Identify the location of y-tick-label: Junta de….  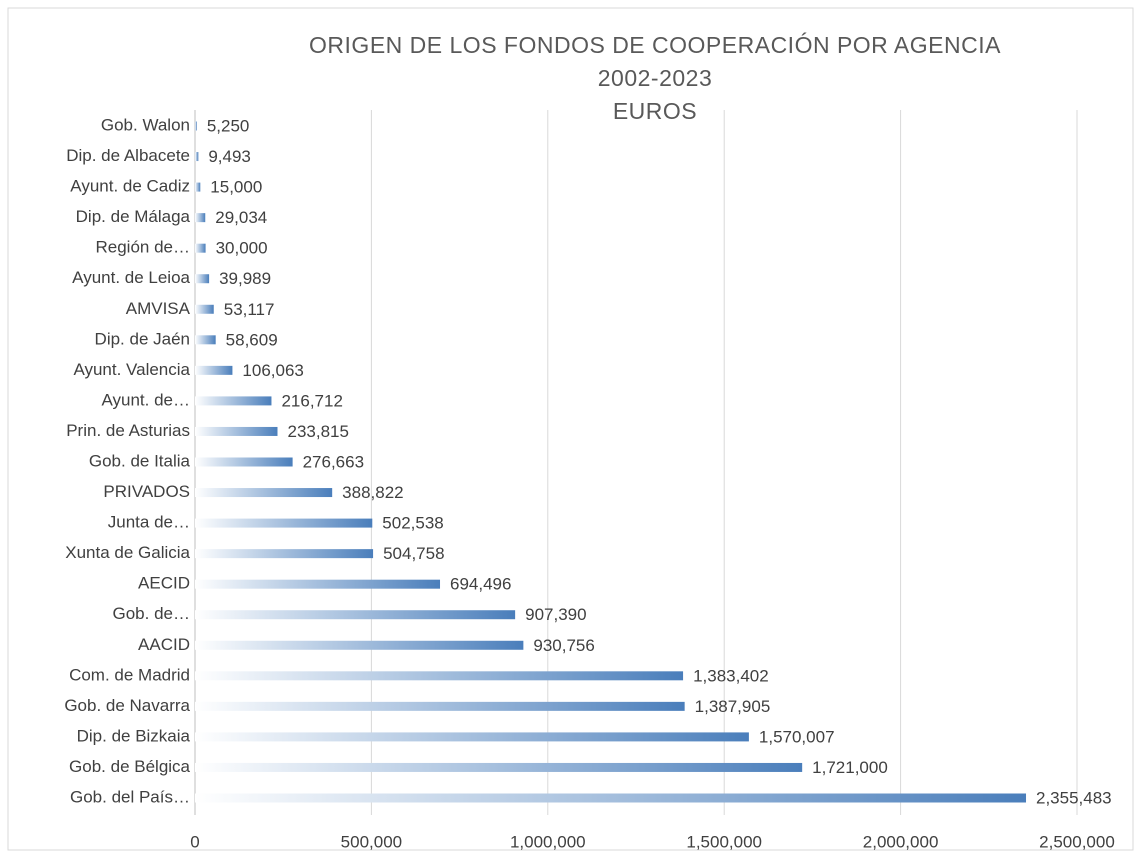
(149, 522).